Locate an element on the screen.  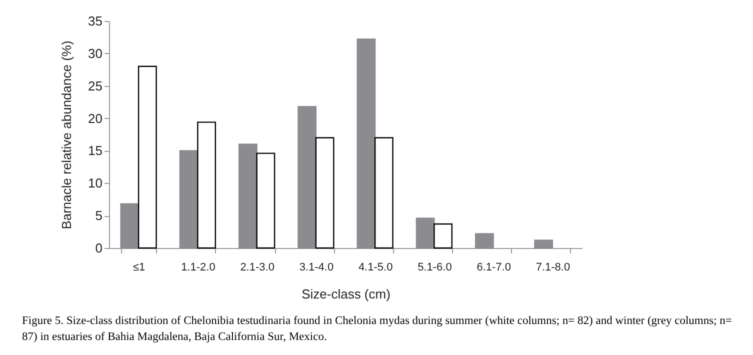
y-axis-title: Barnacle relative abundance (%) is located at coordinates (66, 135).